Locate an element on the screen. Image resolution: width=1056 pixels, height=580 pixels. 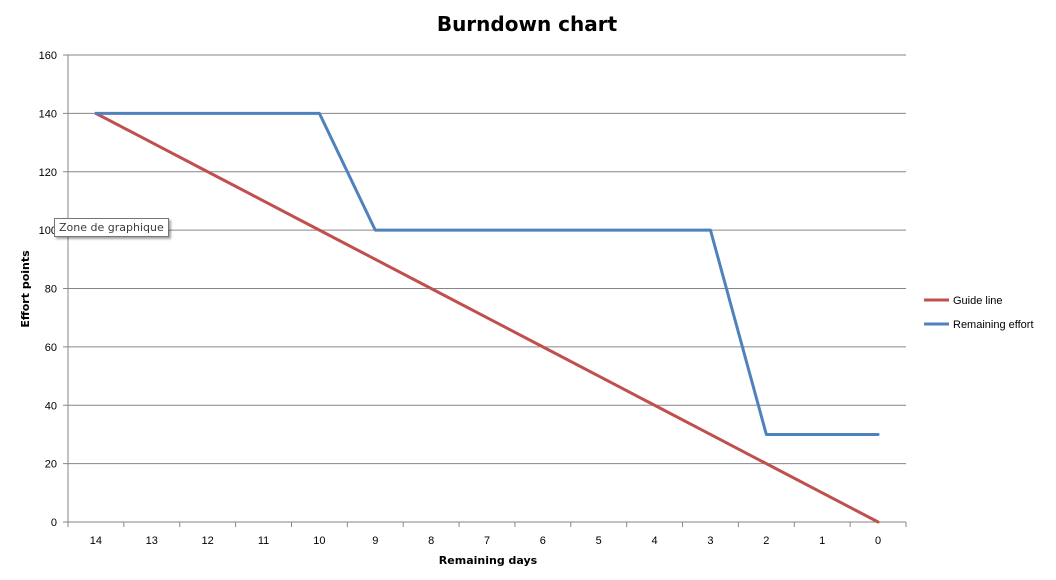
x-tick-label: 7 is located at coordinates (487, 541).